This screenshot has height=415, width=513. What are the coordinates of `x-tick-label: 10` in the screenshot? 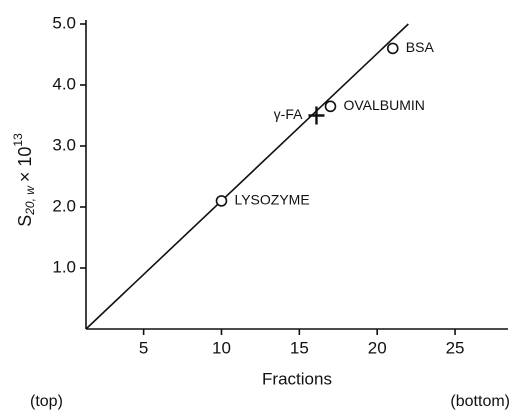 It's located at (221, 347).